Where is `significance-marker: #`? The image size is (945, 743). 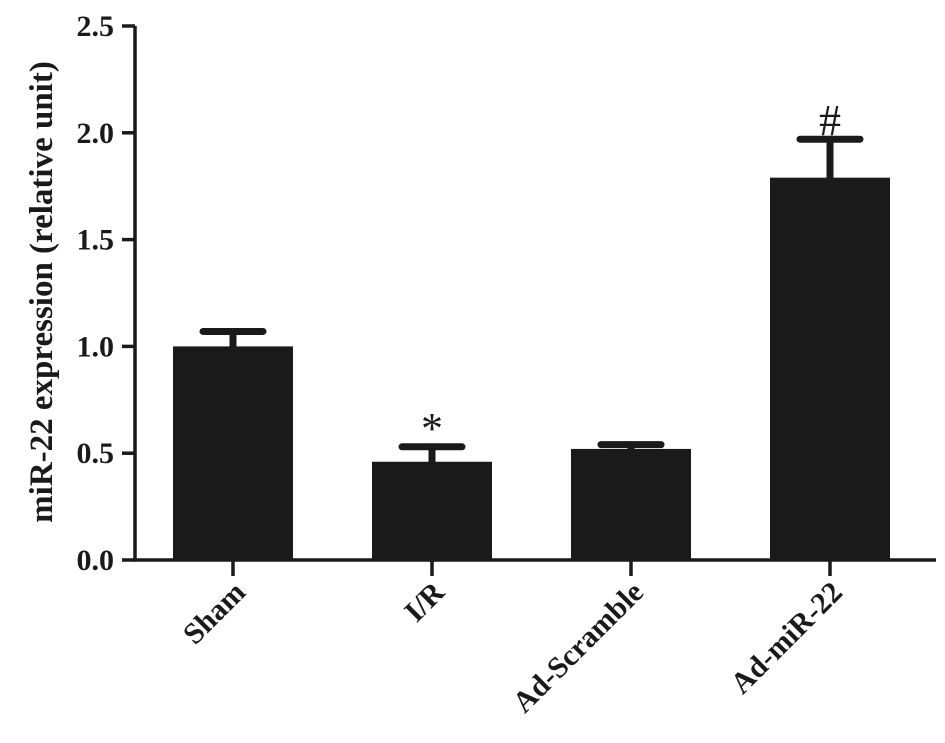
significance-marker: # is located at coordinates (830, 120).